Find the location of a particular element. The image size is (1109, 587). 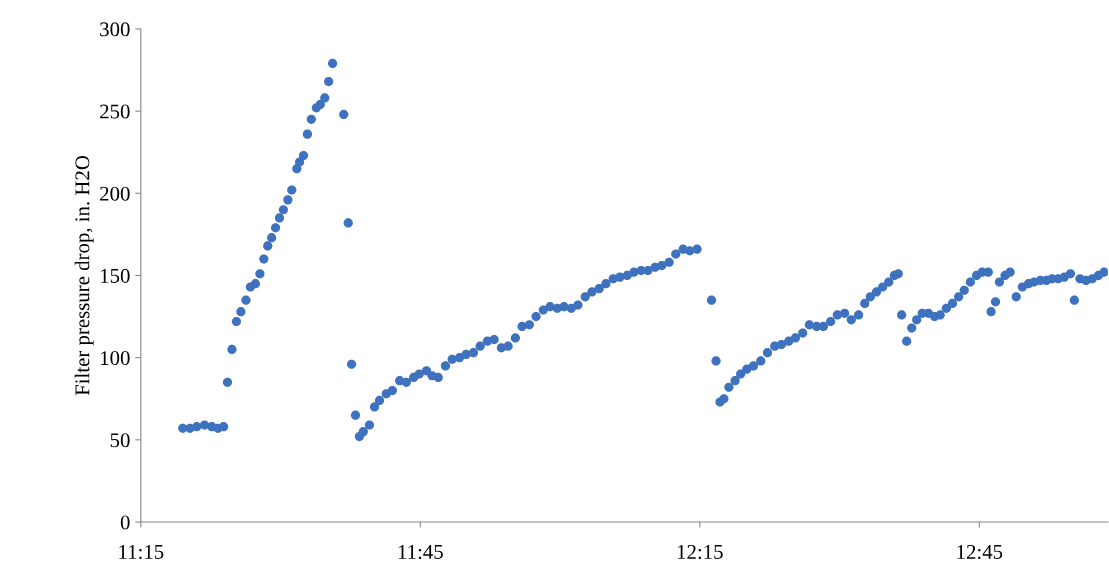

y-tick-label: 200 is located at coordinates (115, 193).